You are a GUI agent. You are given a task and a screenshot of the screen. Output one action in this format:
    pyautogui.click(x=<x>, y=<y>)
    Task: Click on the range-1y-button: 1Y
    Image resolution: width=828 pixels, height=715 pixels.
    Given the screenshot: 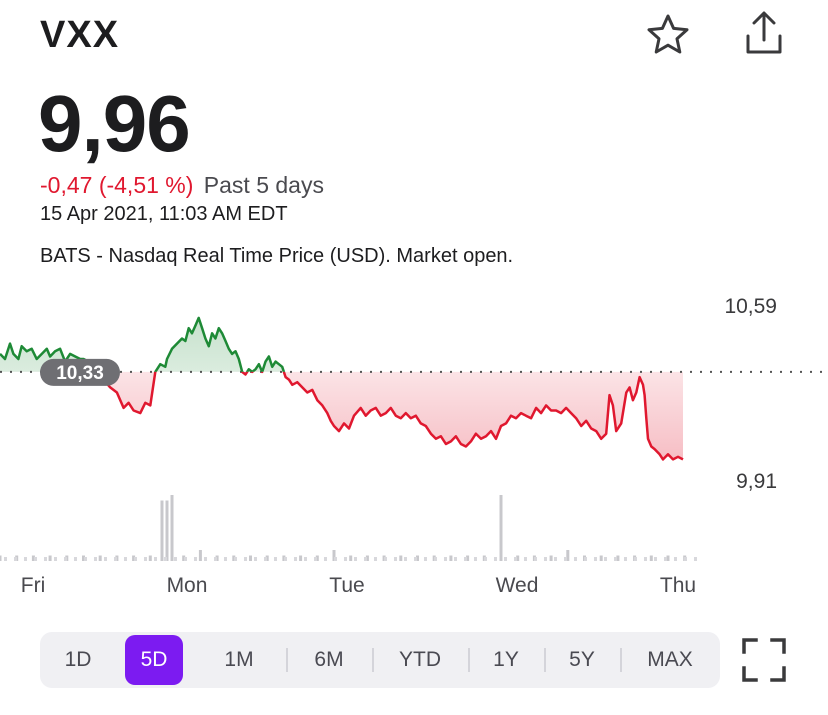 What is the action you would take?
    pyautogui.click(x=506, y=660)
    